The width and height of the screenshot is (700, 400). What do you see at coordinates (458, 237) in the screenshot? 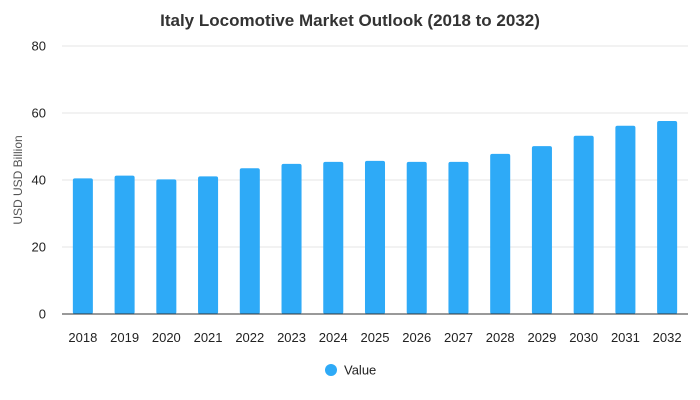
I see `bar-2027` at bounding box center [458, 237].